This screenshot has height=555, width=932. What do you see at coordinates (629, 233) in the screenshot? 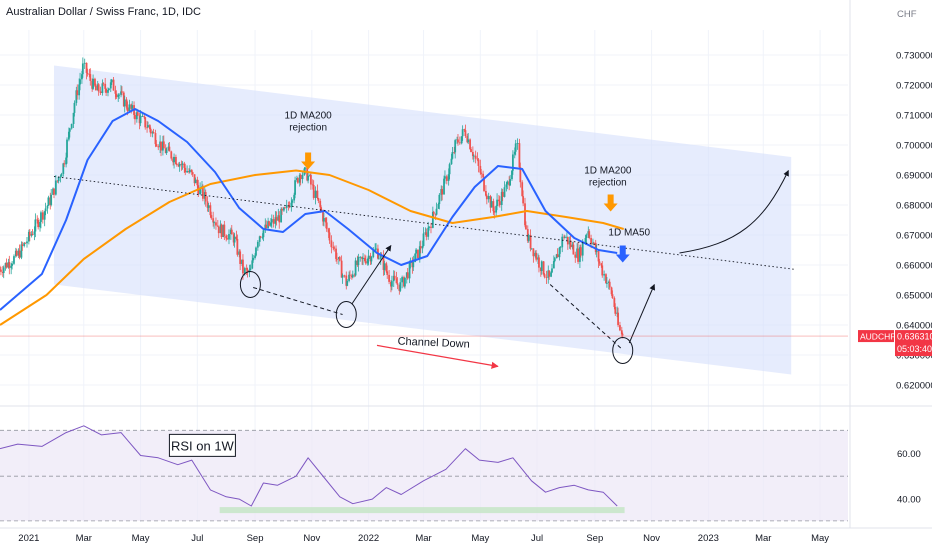
I see `ma50-label: 1D MA50` at bounding box center [629, 233].